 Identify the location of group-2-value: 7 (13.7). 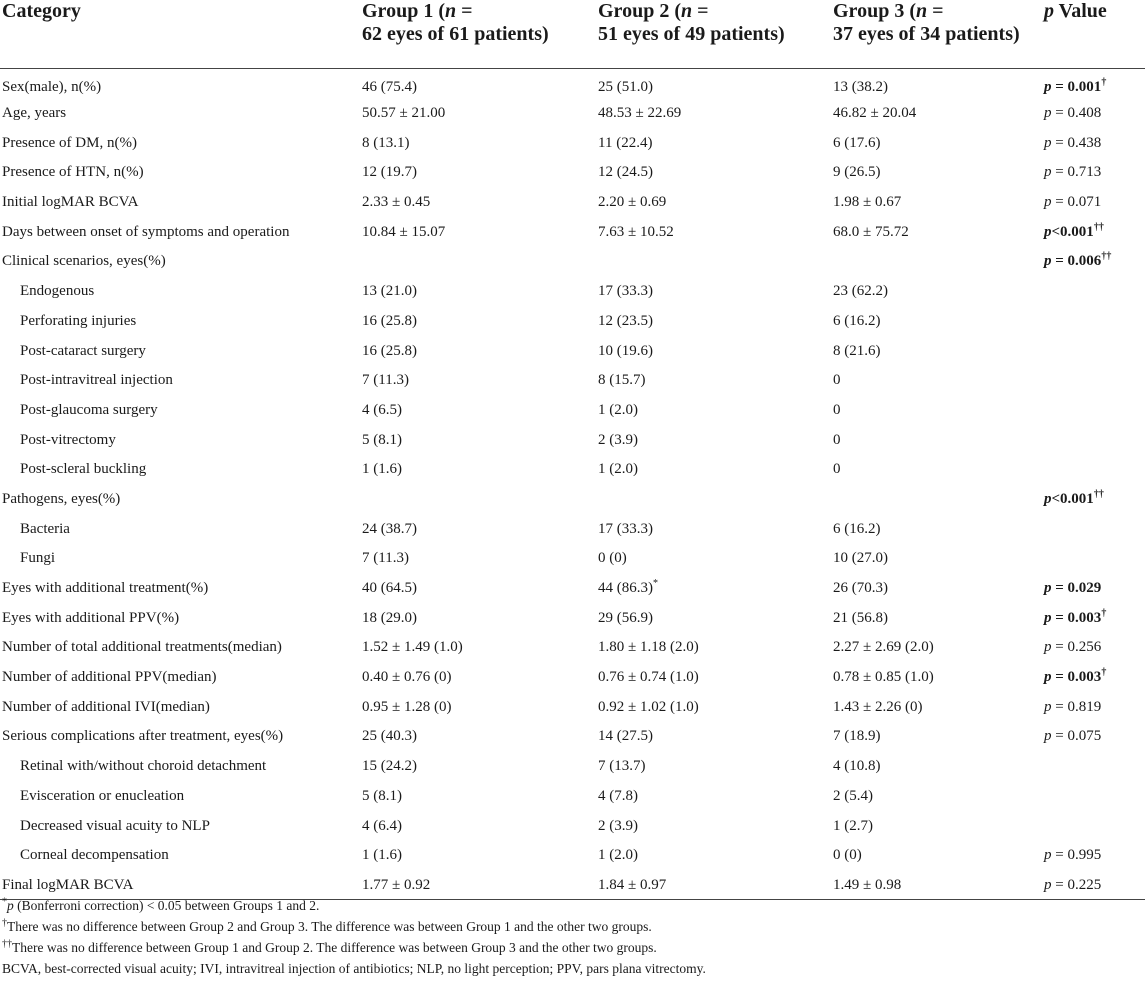
(622, 766).